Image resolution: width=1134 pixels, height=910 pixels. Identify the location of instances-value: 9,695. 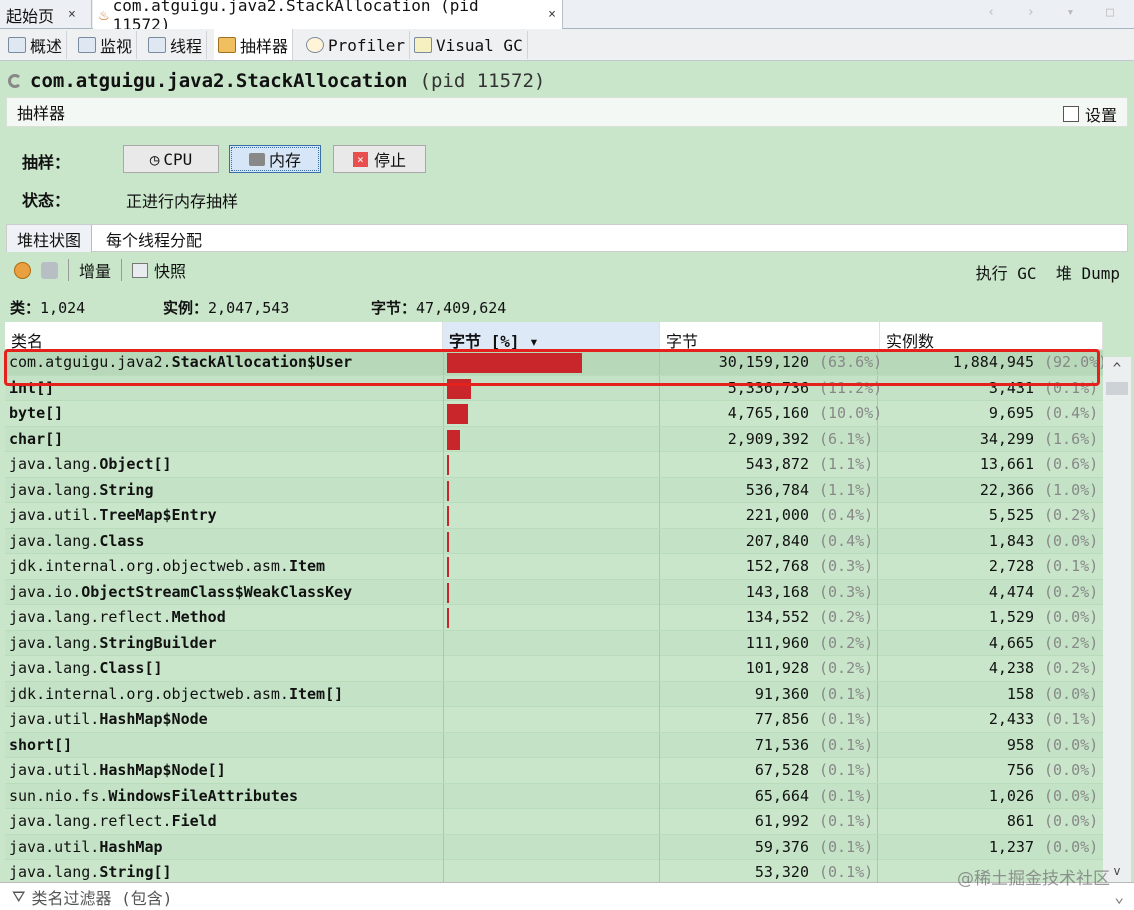
(1011, 413).